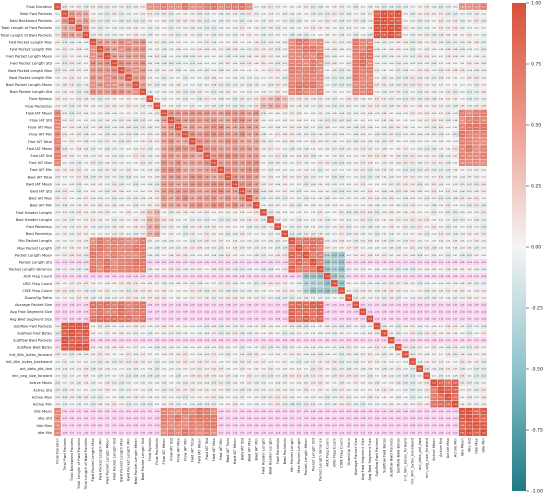 Image resolution: width=550 pixels, height=497 pixels. I want to click on heatmap-cell-value: 0.46, so click(114, 50).